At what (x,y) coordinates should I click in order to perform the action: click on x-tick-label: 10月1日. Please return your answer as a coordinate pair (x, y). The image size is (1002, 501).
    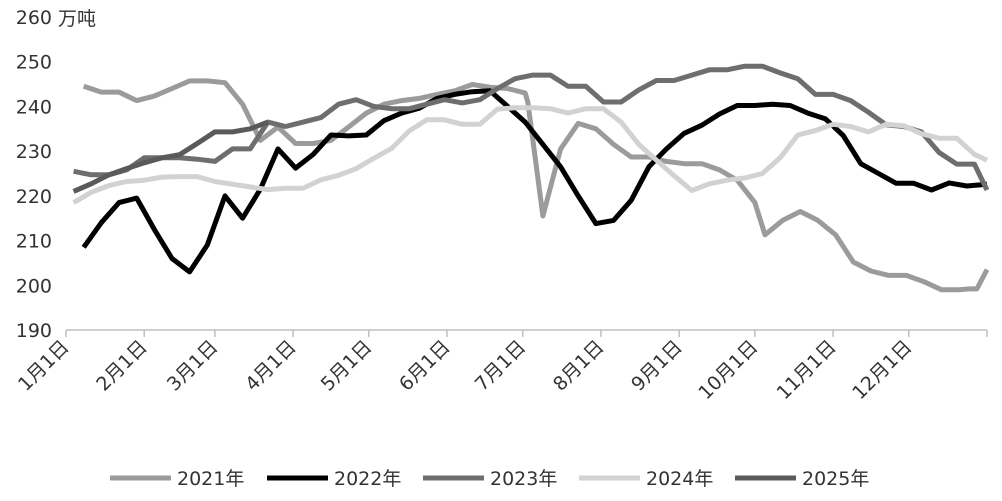
    Looking at the image, I should click on (728, 370).